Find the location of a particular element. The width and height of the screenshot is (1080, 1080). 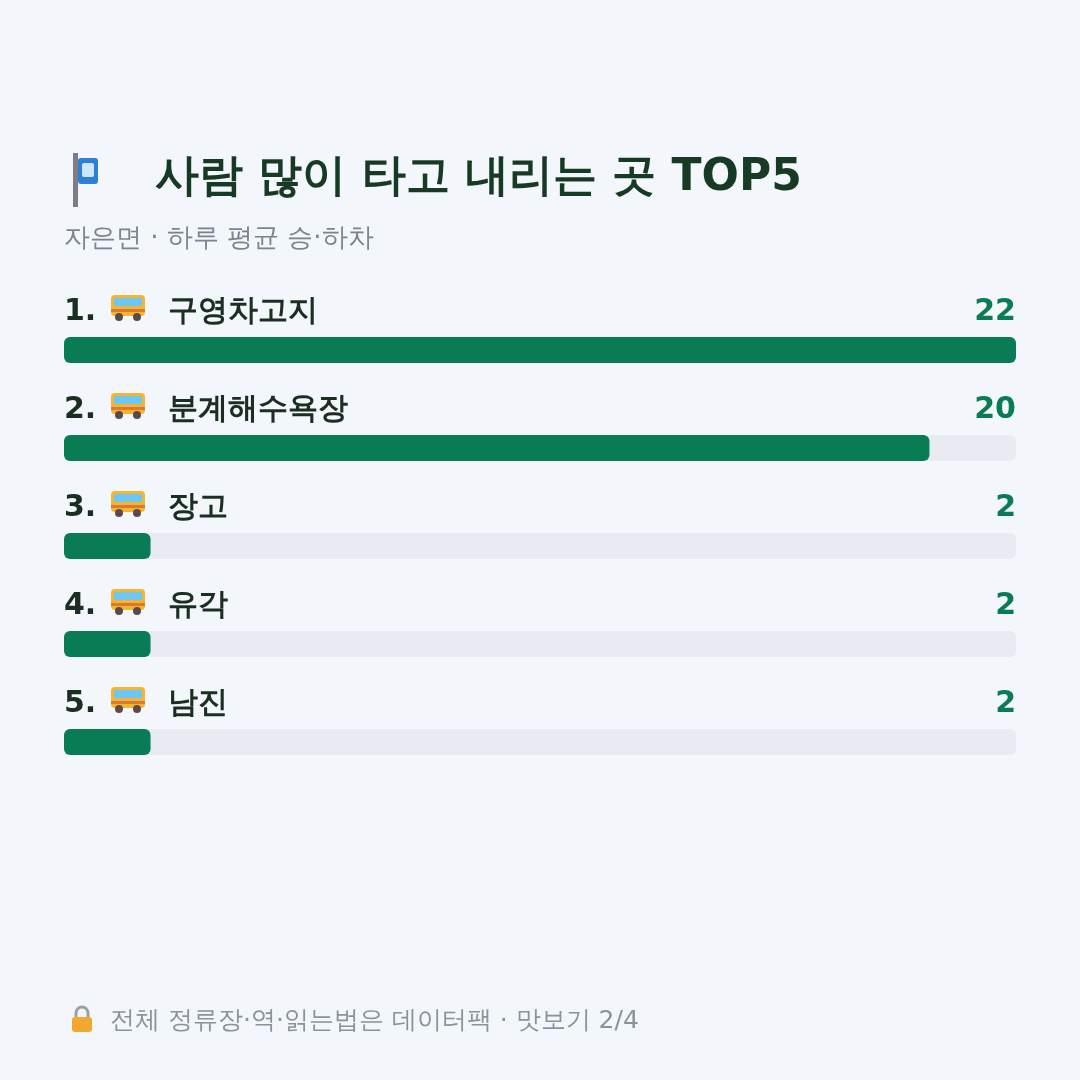

category-label: 4. 유각 is located at coordinates (146, 603).